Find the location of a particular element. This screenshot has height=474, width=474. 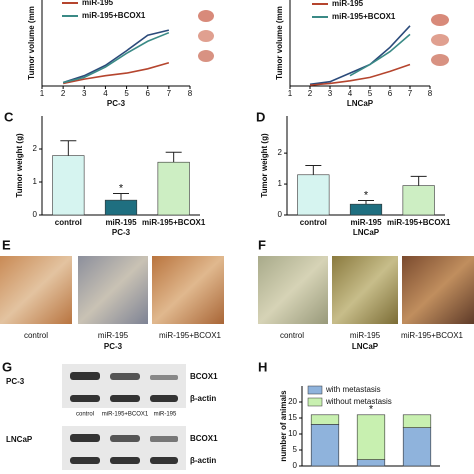

lane-label: control is located at coordinates (85, 415).